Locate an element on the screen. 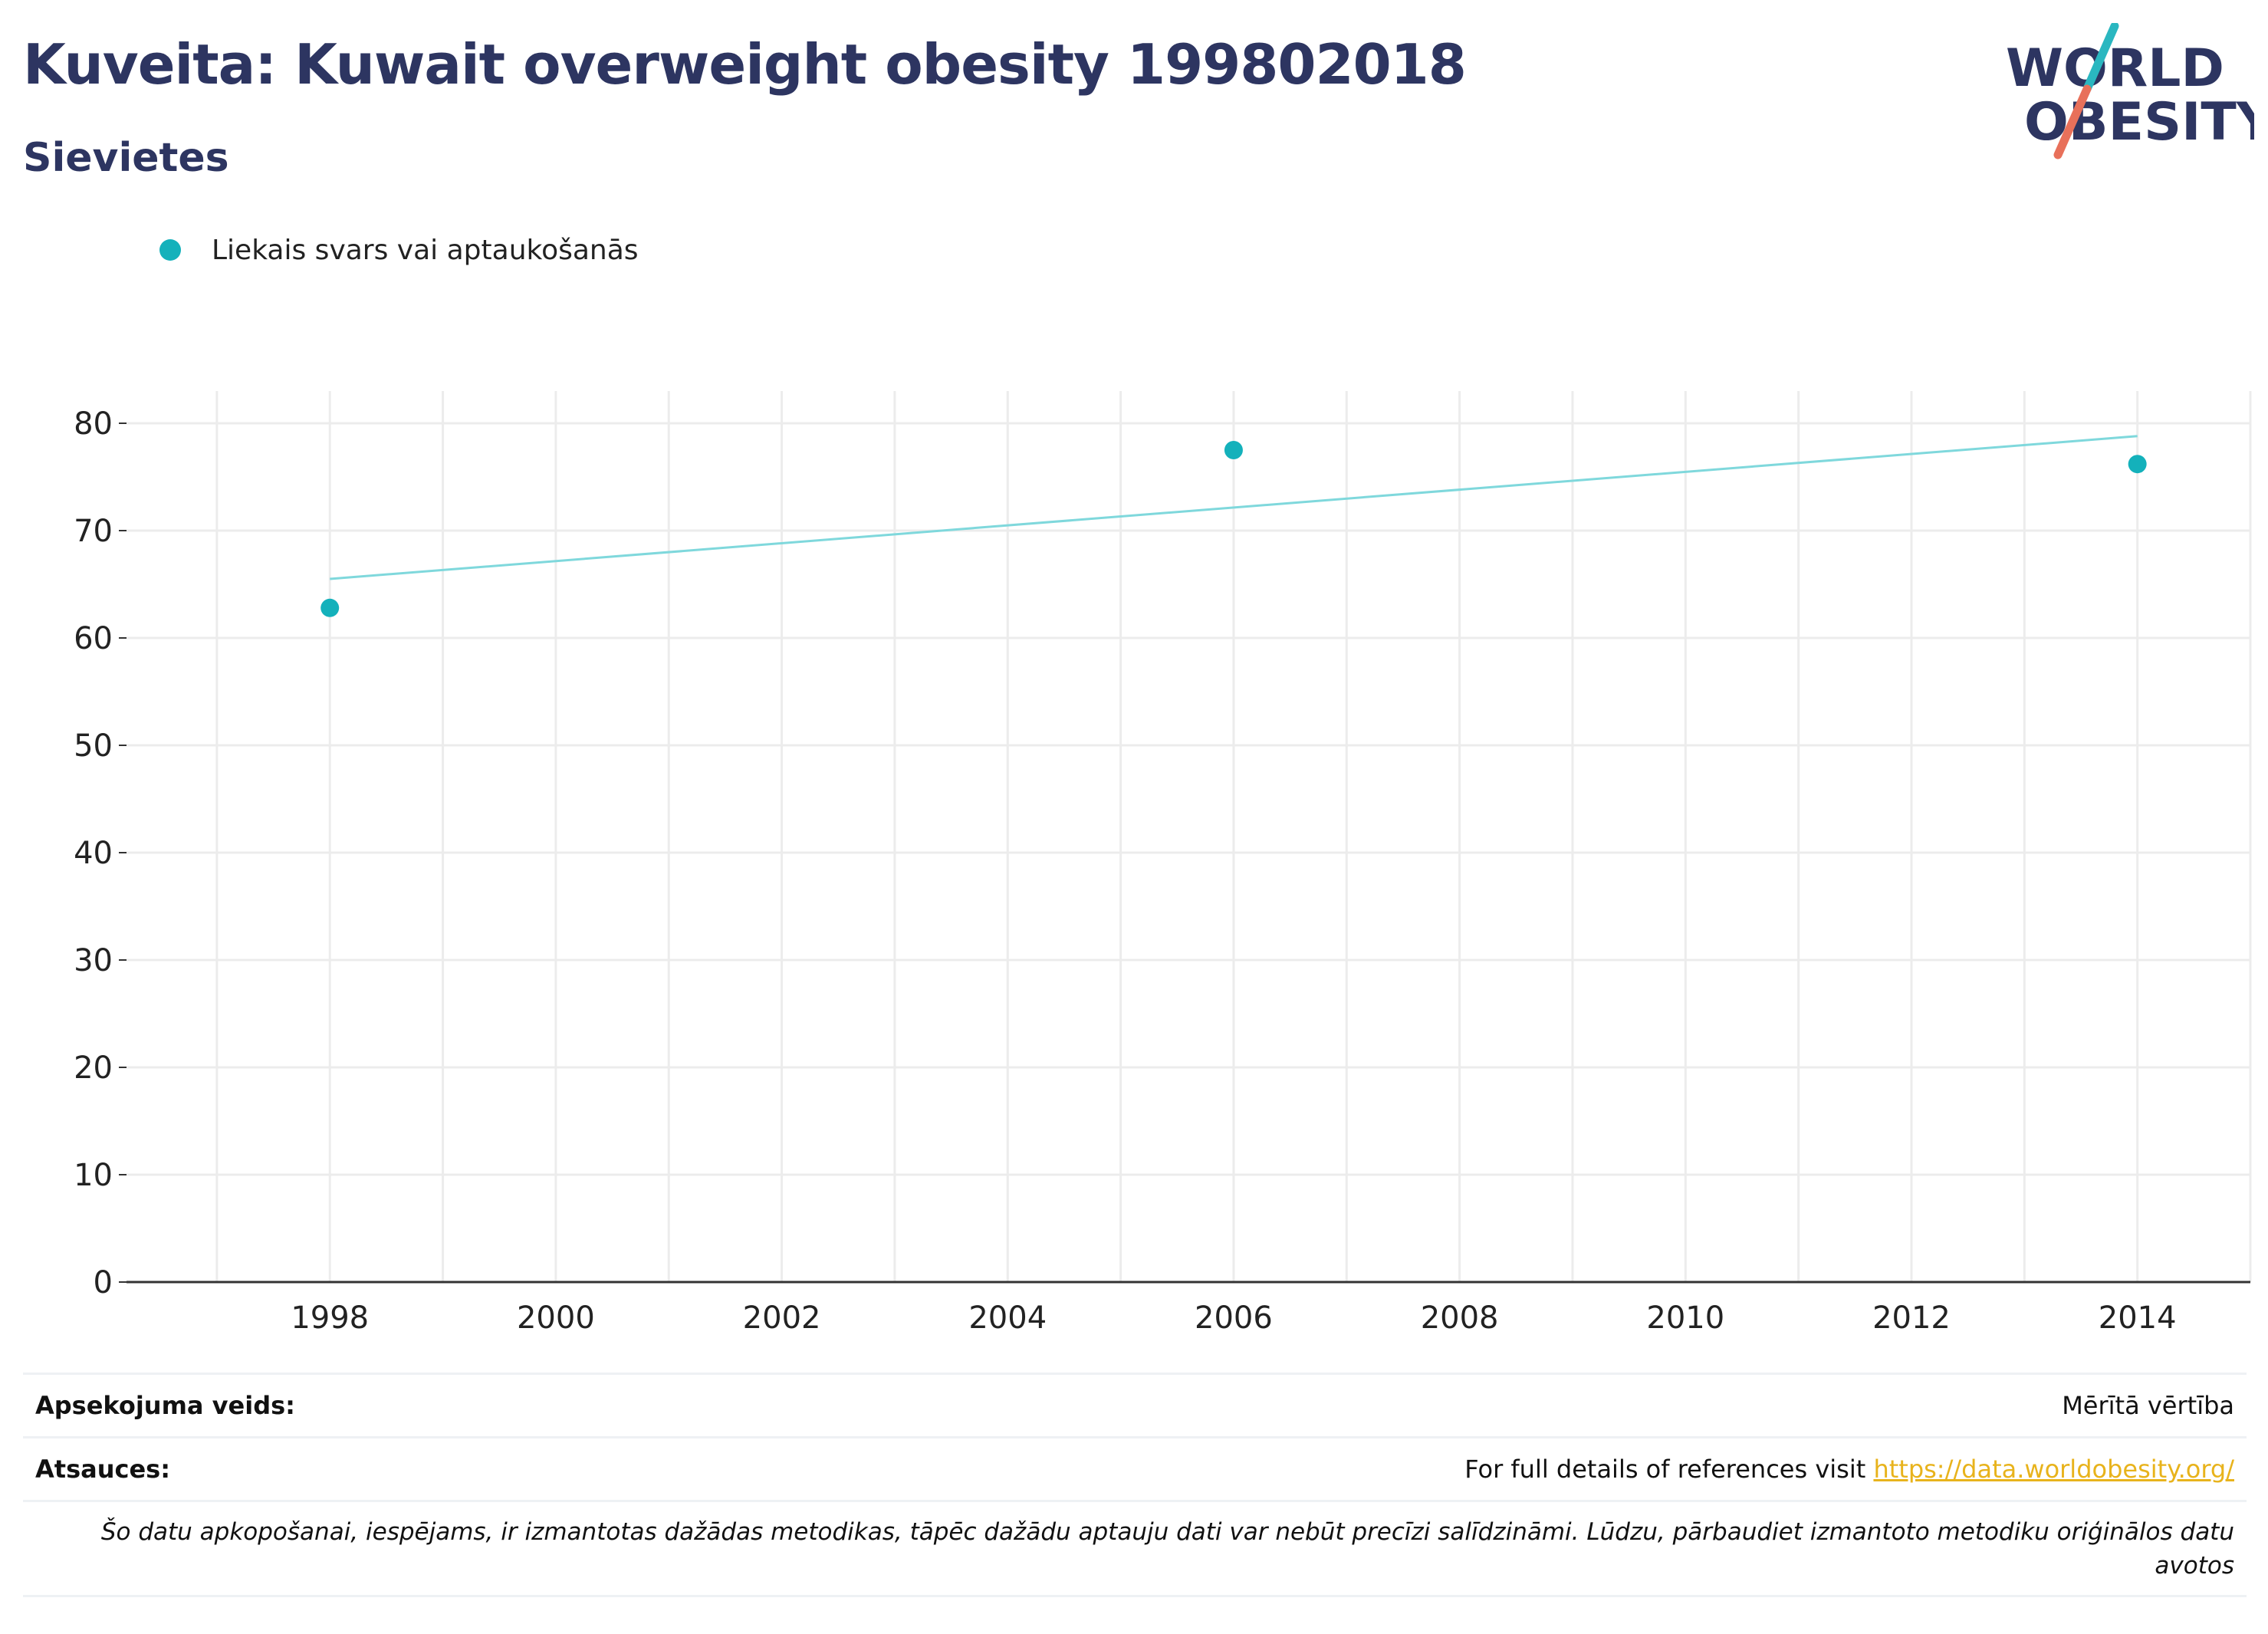  x-tick-label: 2002 is located at coordinates (782, 1318).